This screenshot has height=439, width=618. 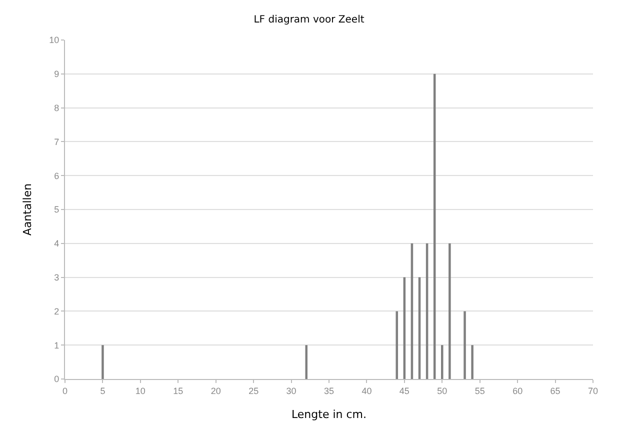 I want to click on x-tick-label: 65, so click(x=555, y=391).